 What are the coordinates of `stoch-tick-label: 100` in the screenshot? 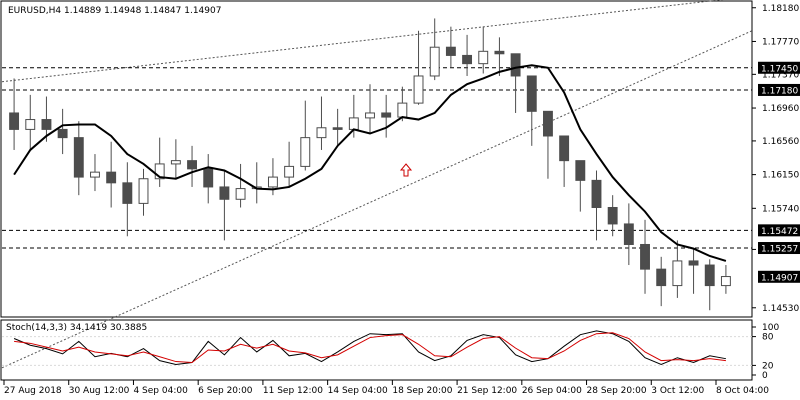 It's located at (770, 328).